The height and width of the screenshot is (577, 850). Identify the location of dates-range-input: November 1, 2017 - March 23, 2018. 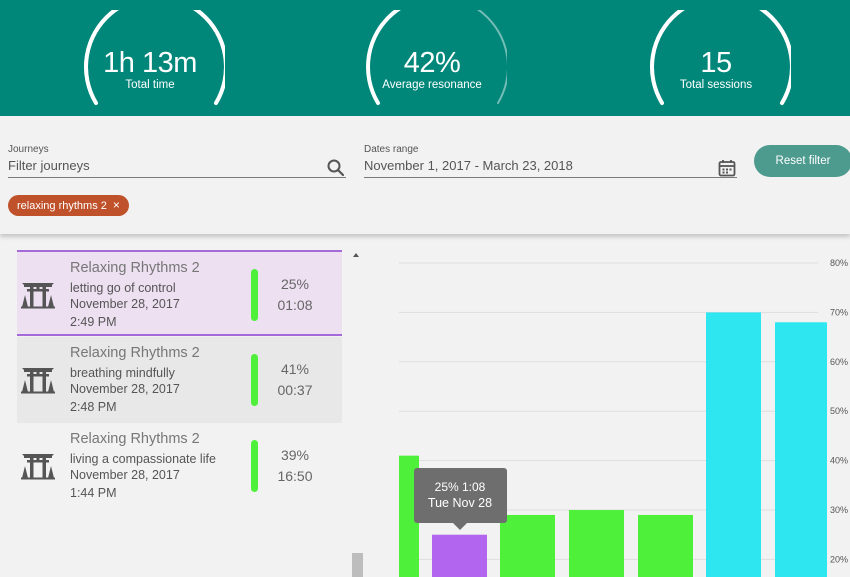
(550, 167).